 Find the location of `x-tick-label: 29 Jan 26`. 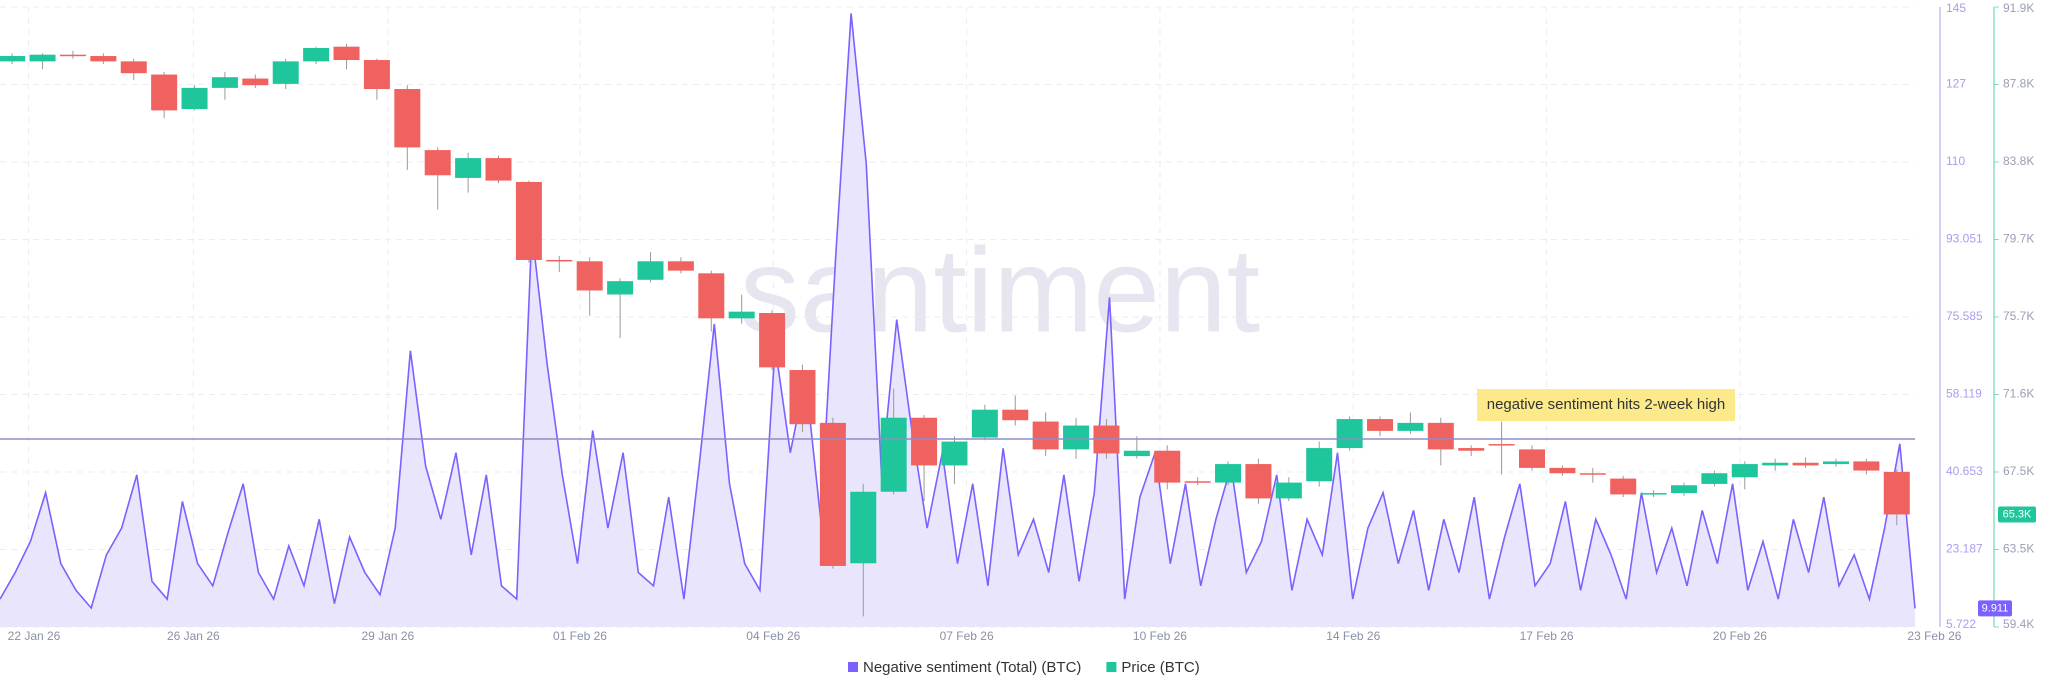

x-tick-label: 29 Jan 26 is located at coordinates (388, 636).